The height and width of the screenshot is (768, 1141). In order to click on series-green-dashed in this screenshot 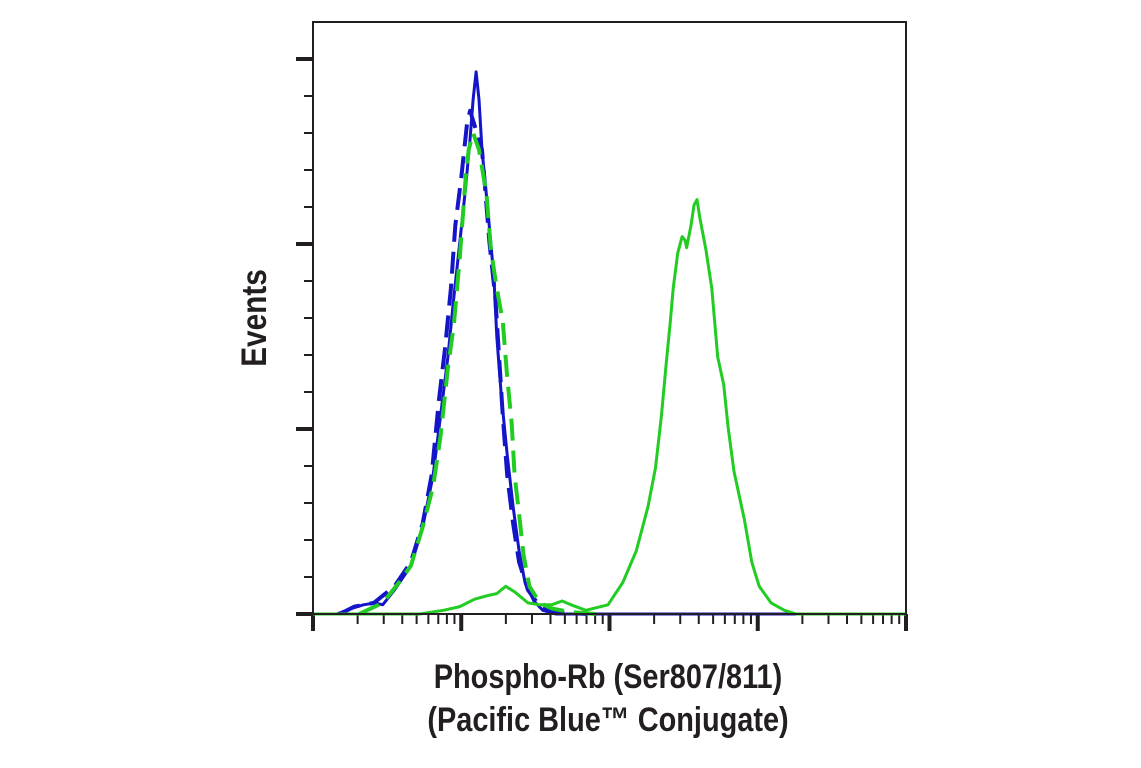, I will do `click(477, 373)`.